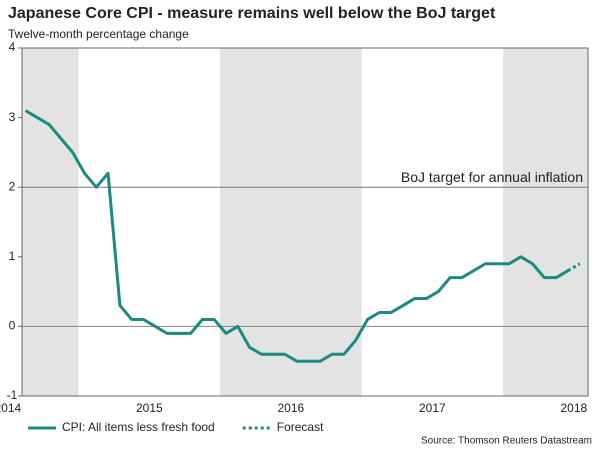 This screenshot has height=455, width=600. Describe the element at coordinates (573, 408) in the screenshot. I see `x-tick-label: 2018` at that location.